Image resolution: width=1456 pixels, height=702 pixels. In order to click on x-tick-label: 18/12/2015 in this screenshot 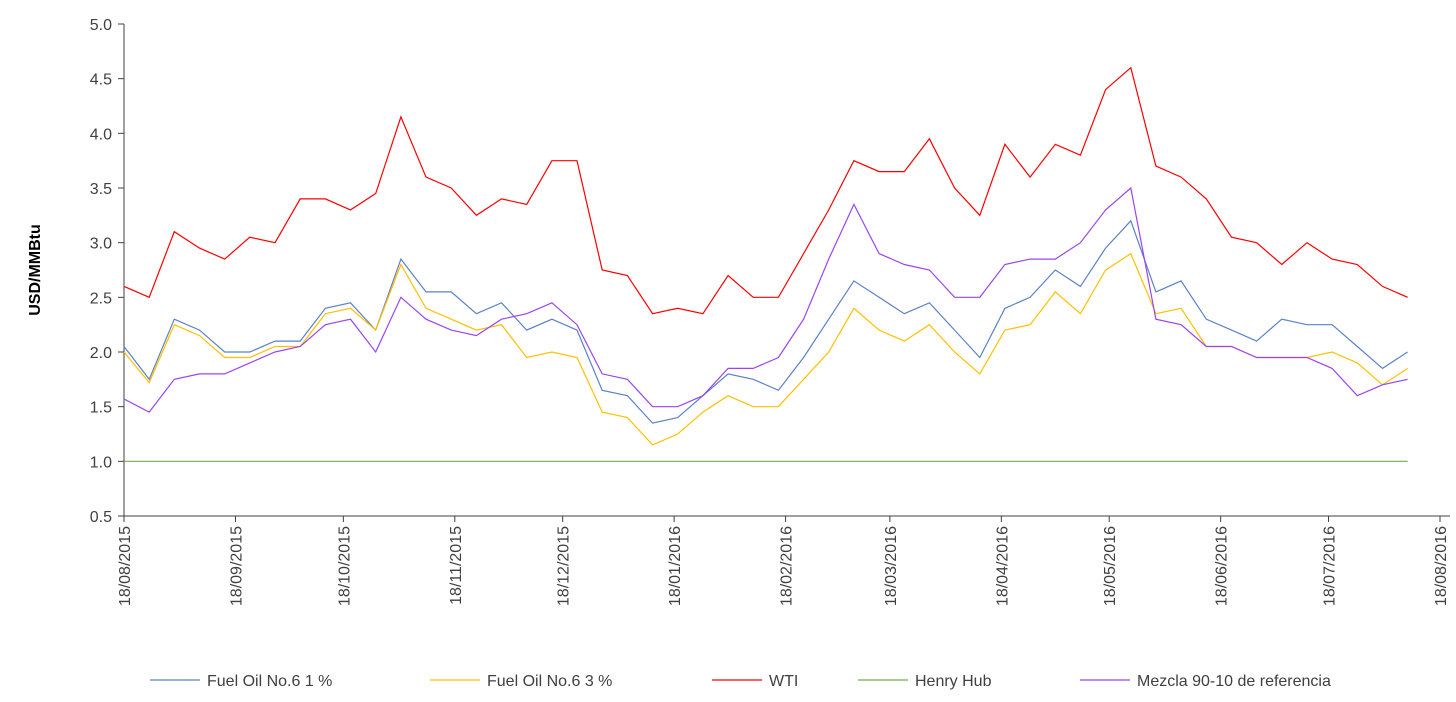, I will do `click(564, 566)`.